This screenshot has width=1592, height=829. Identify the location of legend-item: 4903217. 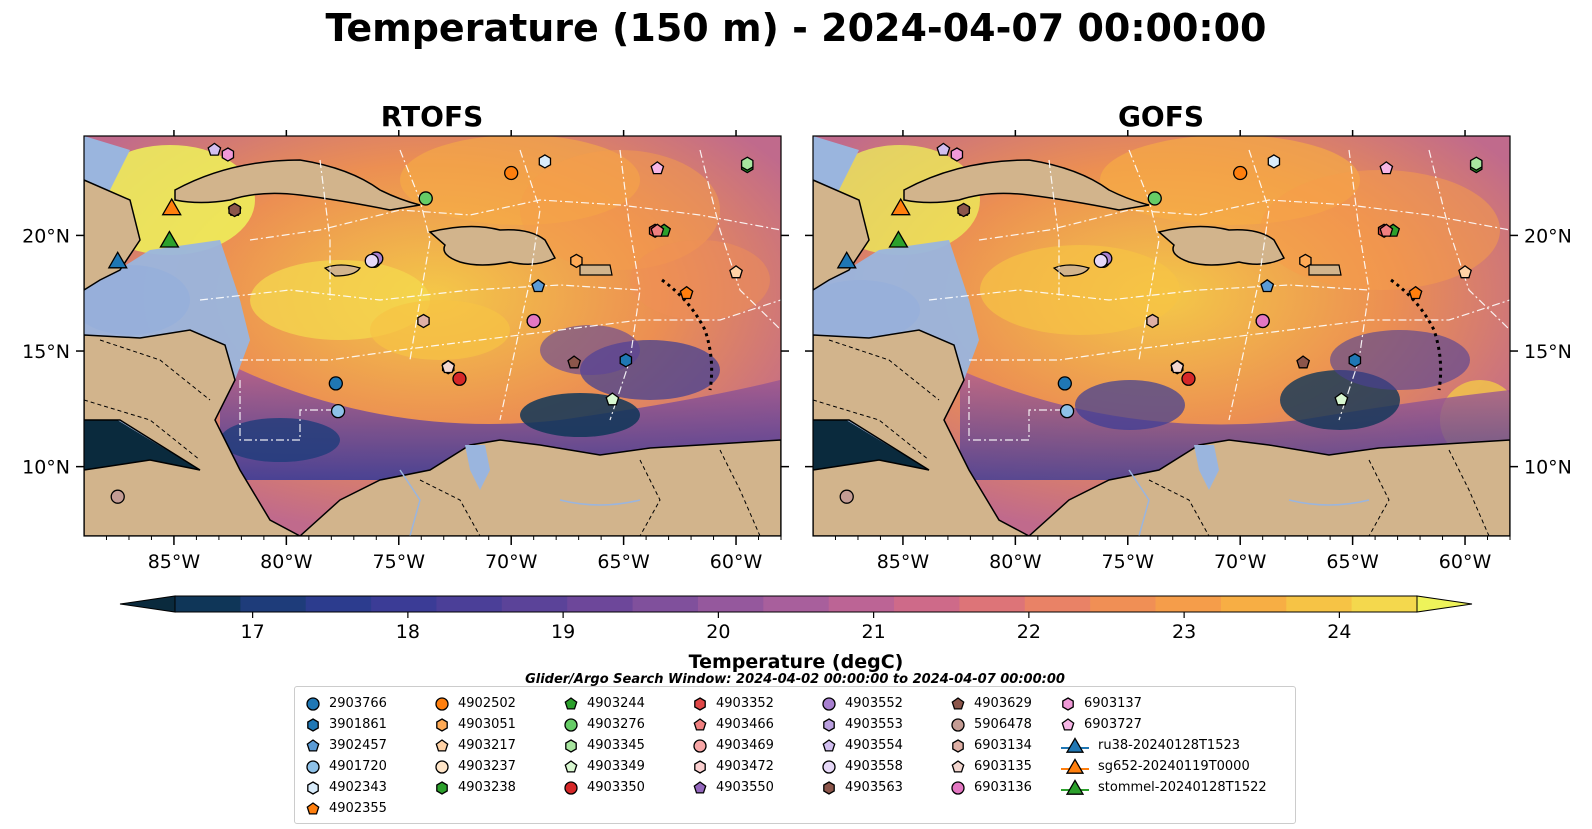
(475, 745).